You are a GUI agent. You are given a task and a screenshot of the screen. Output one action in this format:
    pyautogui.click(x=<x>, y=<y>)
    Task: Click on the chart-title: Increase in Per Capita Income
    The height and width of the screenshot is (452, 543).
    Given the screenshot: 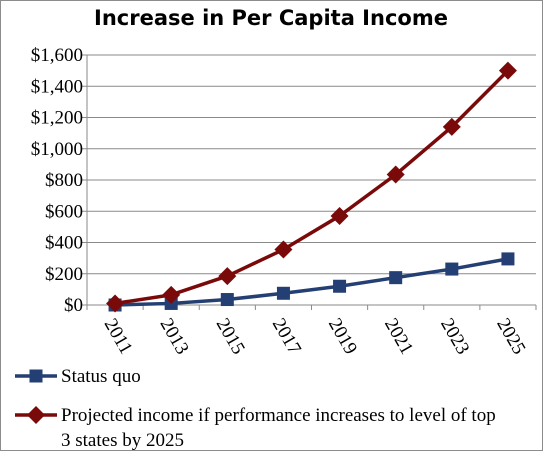 What is the action you would take?
    pyautogui.click(x=271, y=18)
    